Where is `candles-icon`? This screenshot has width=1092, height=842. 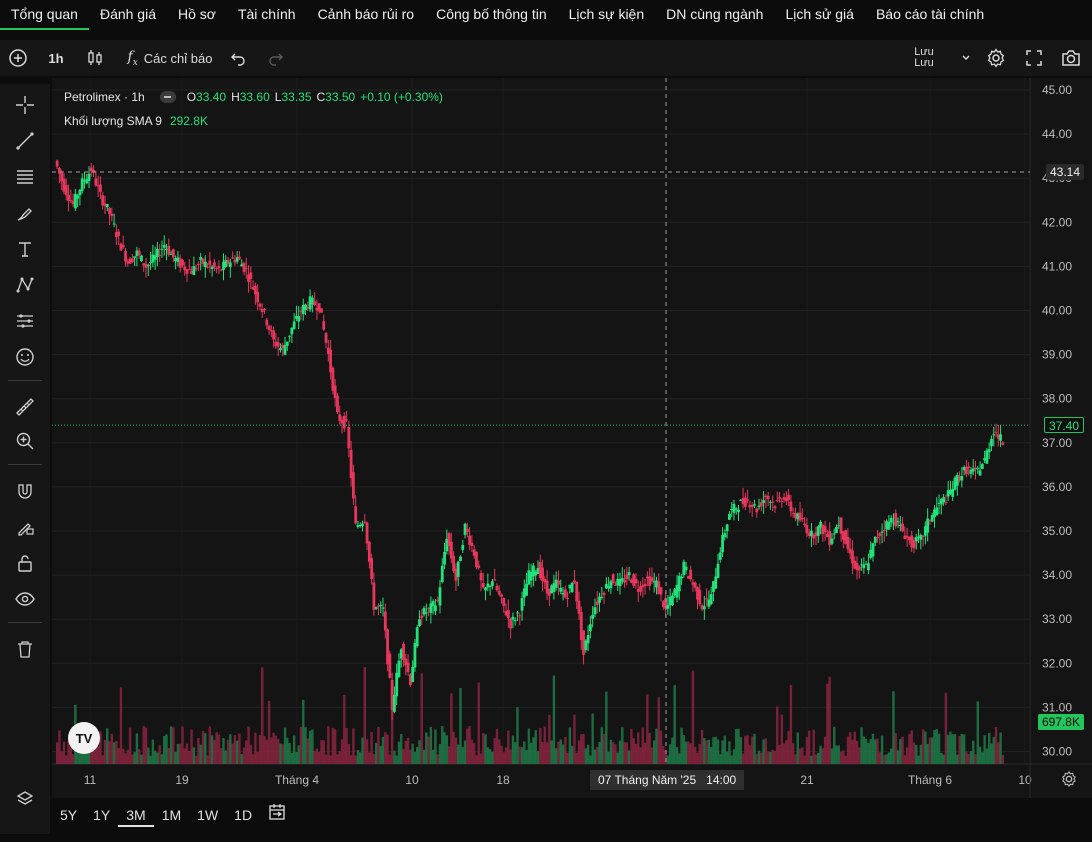 candles-icon is located at coordinates (95, 58).